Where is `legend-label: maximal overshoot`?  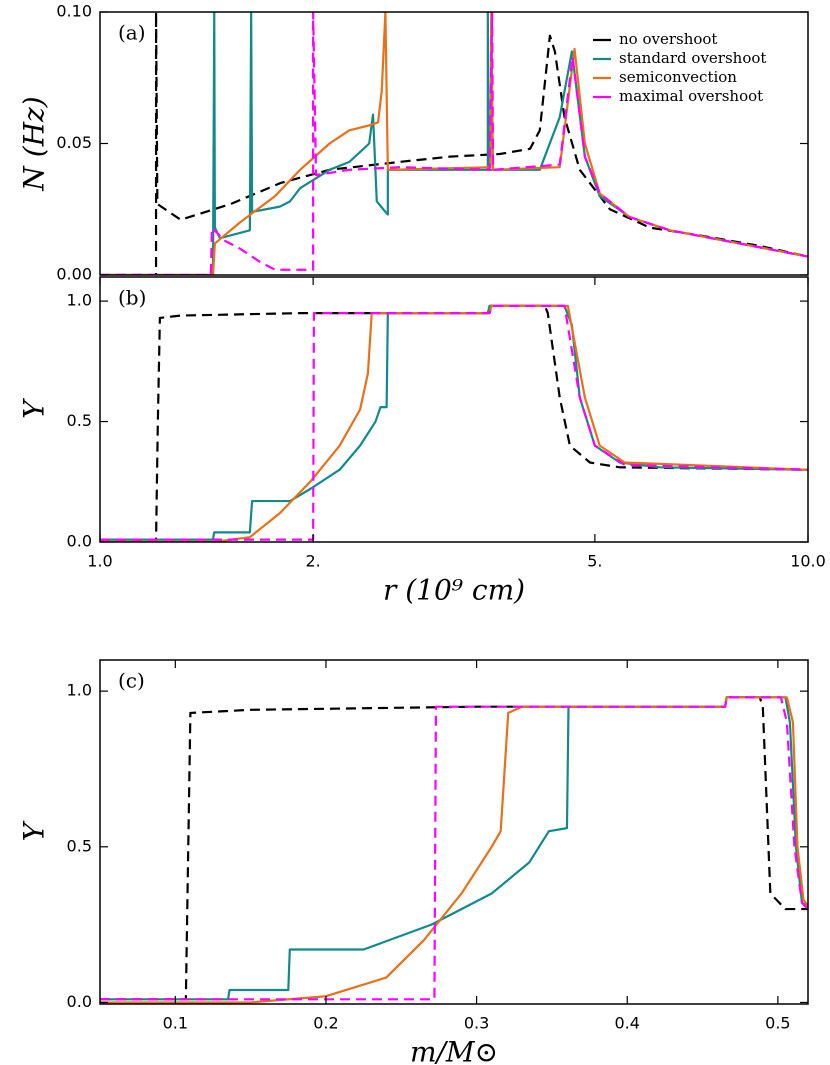
legend-label: maximal overshoot is located at coordinates (691, 96).